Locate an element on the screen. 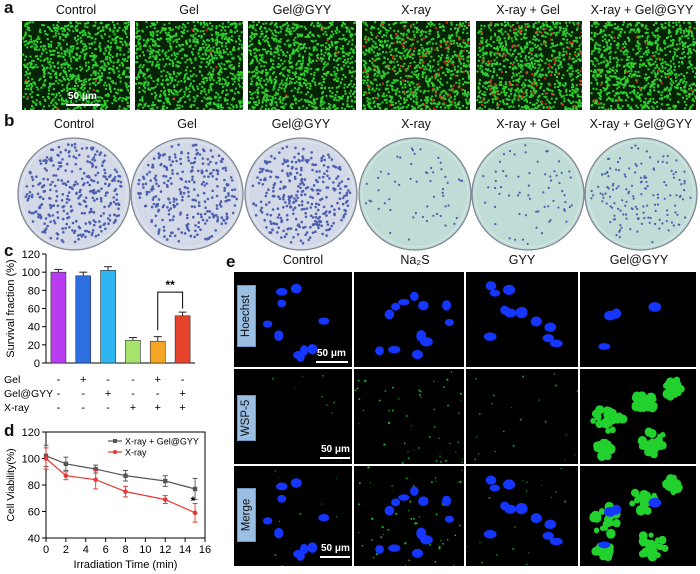  significance-bracket is located at coordinates (170, 311).